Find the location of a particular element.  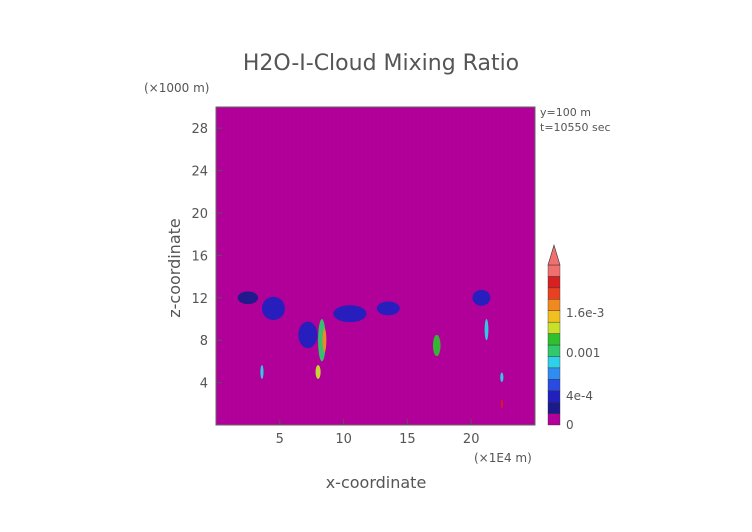

x-tick-label: 20 is located at coordinates (471, 439).